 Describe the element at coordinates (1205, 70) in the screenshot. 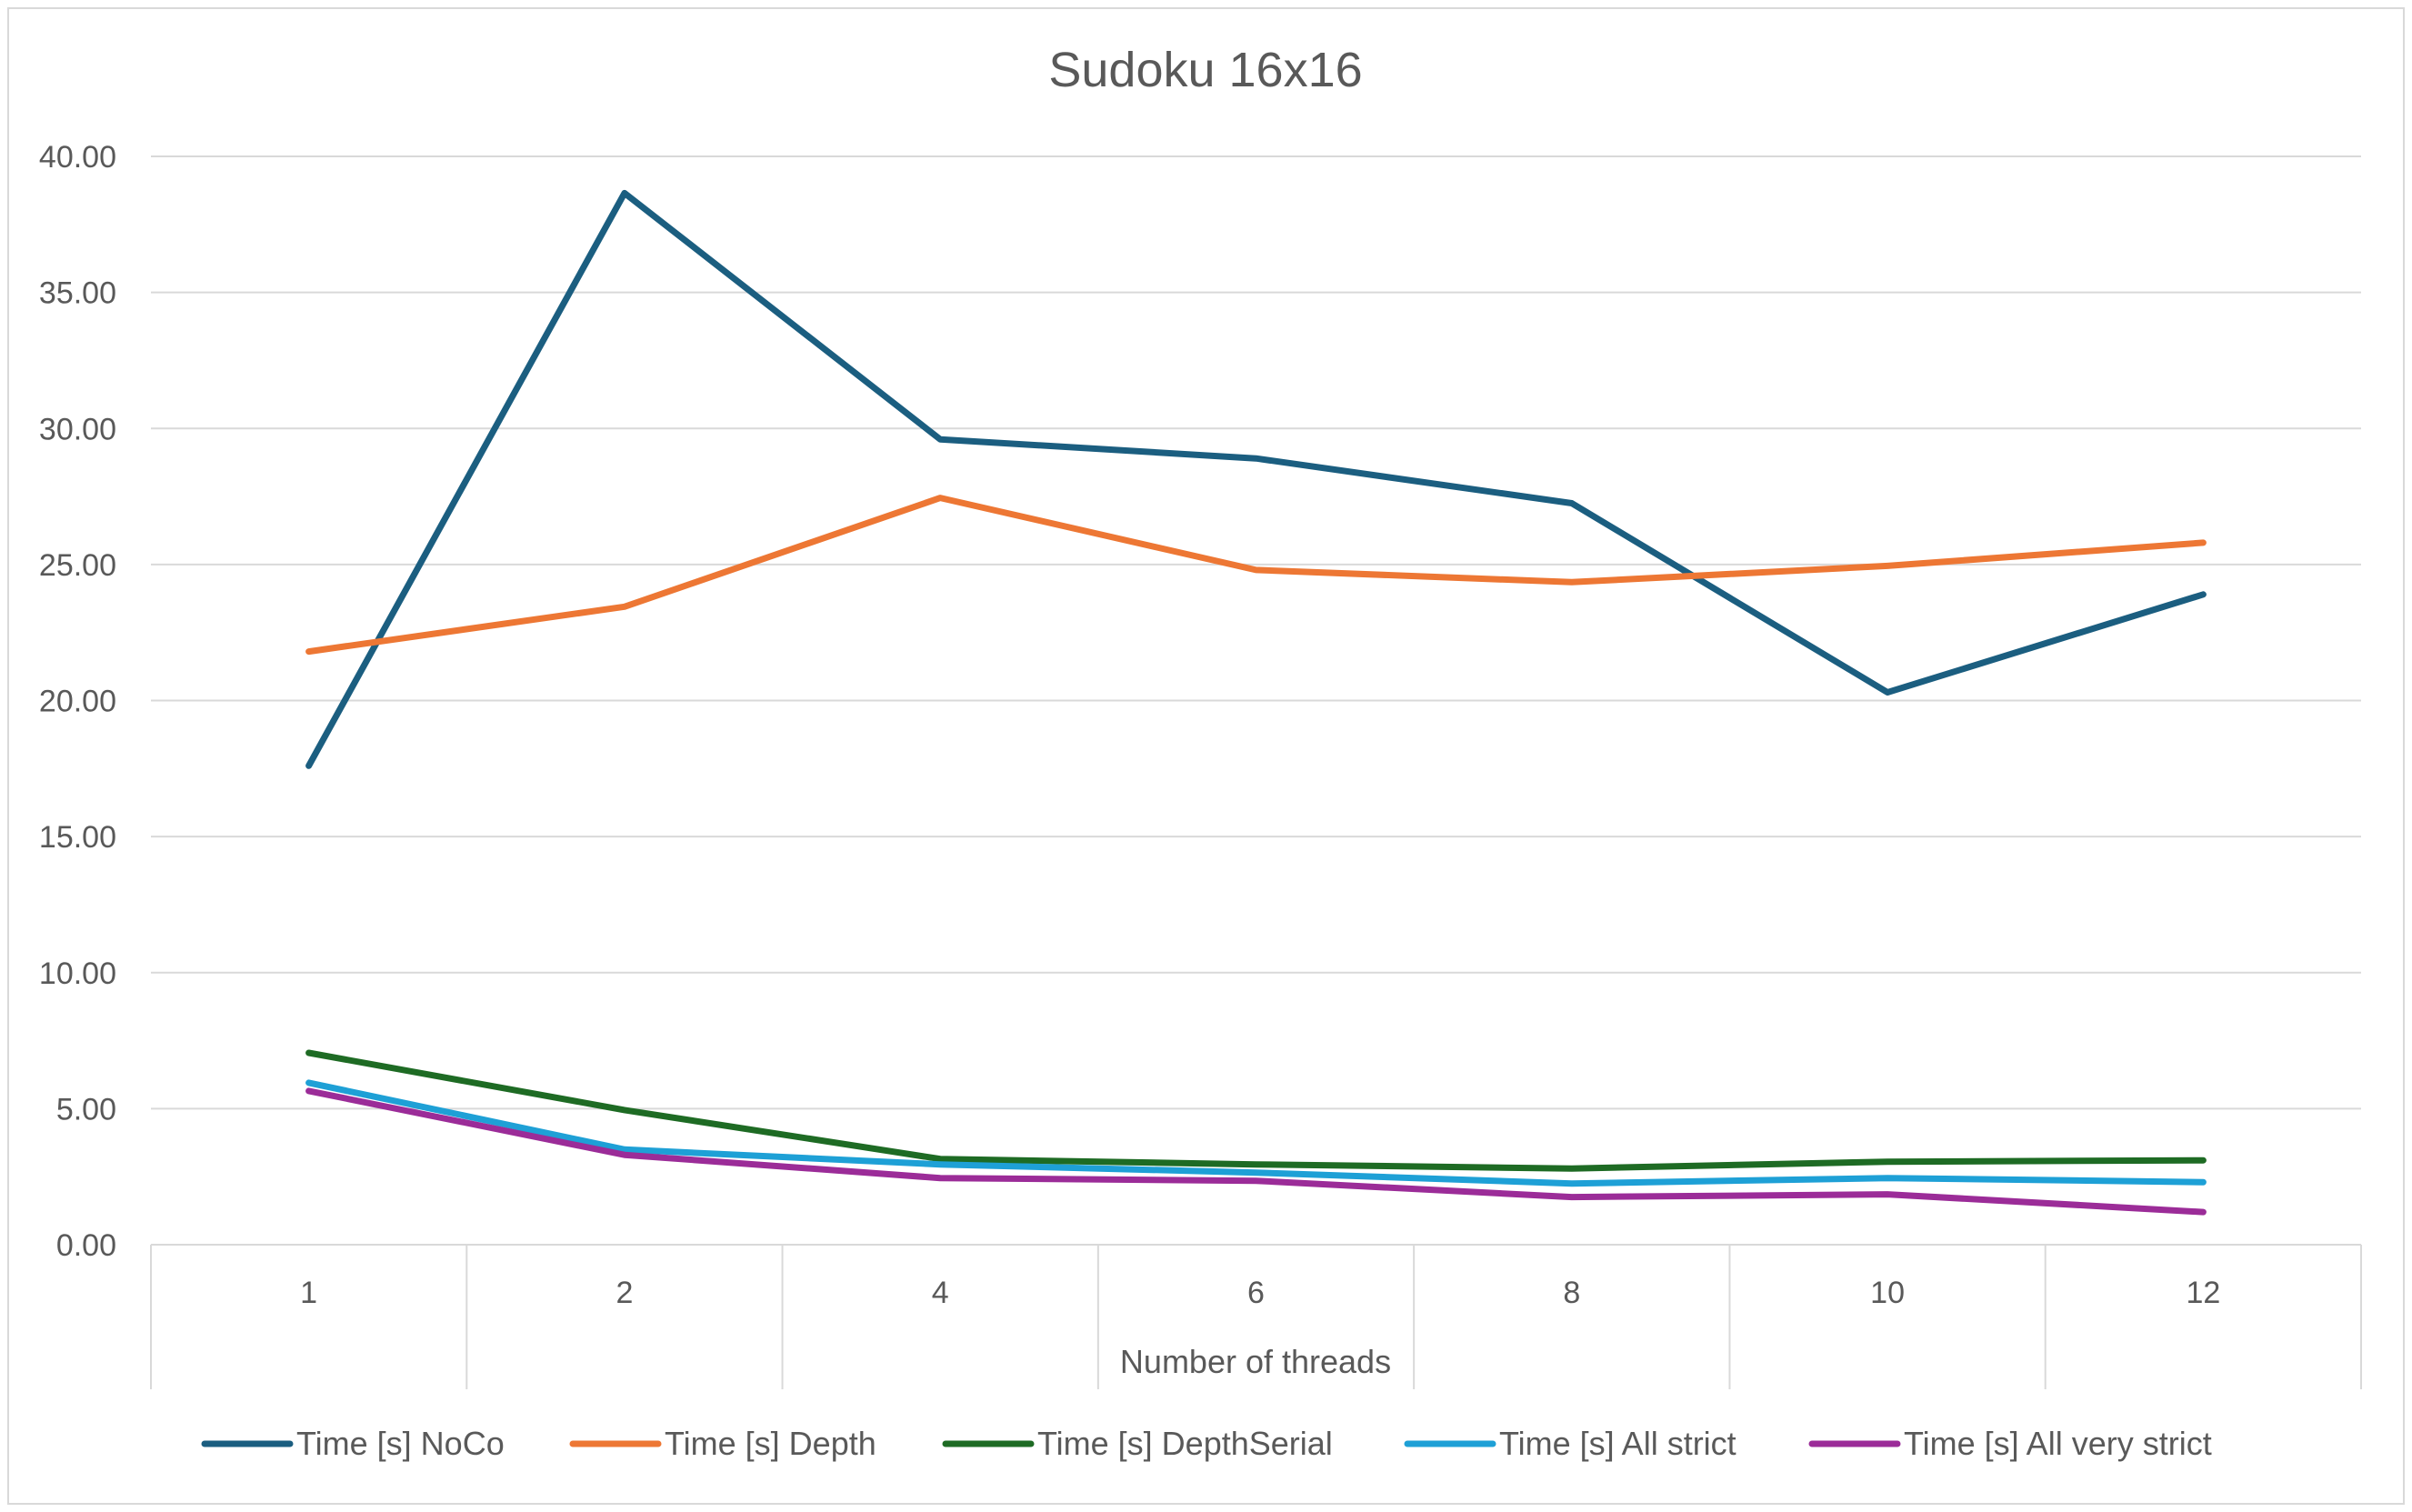

I see `chart-title: Sudoku 16x16` at that location.